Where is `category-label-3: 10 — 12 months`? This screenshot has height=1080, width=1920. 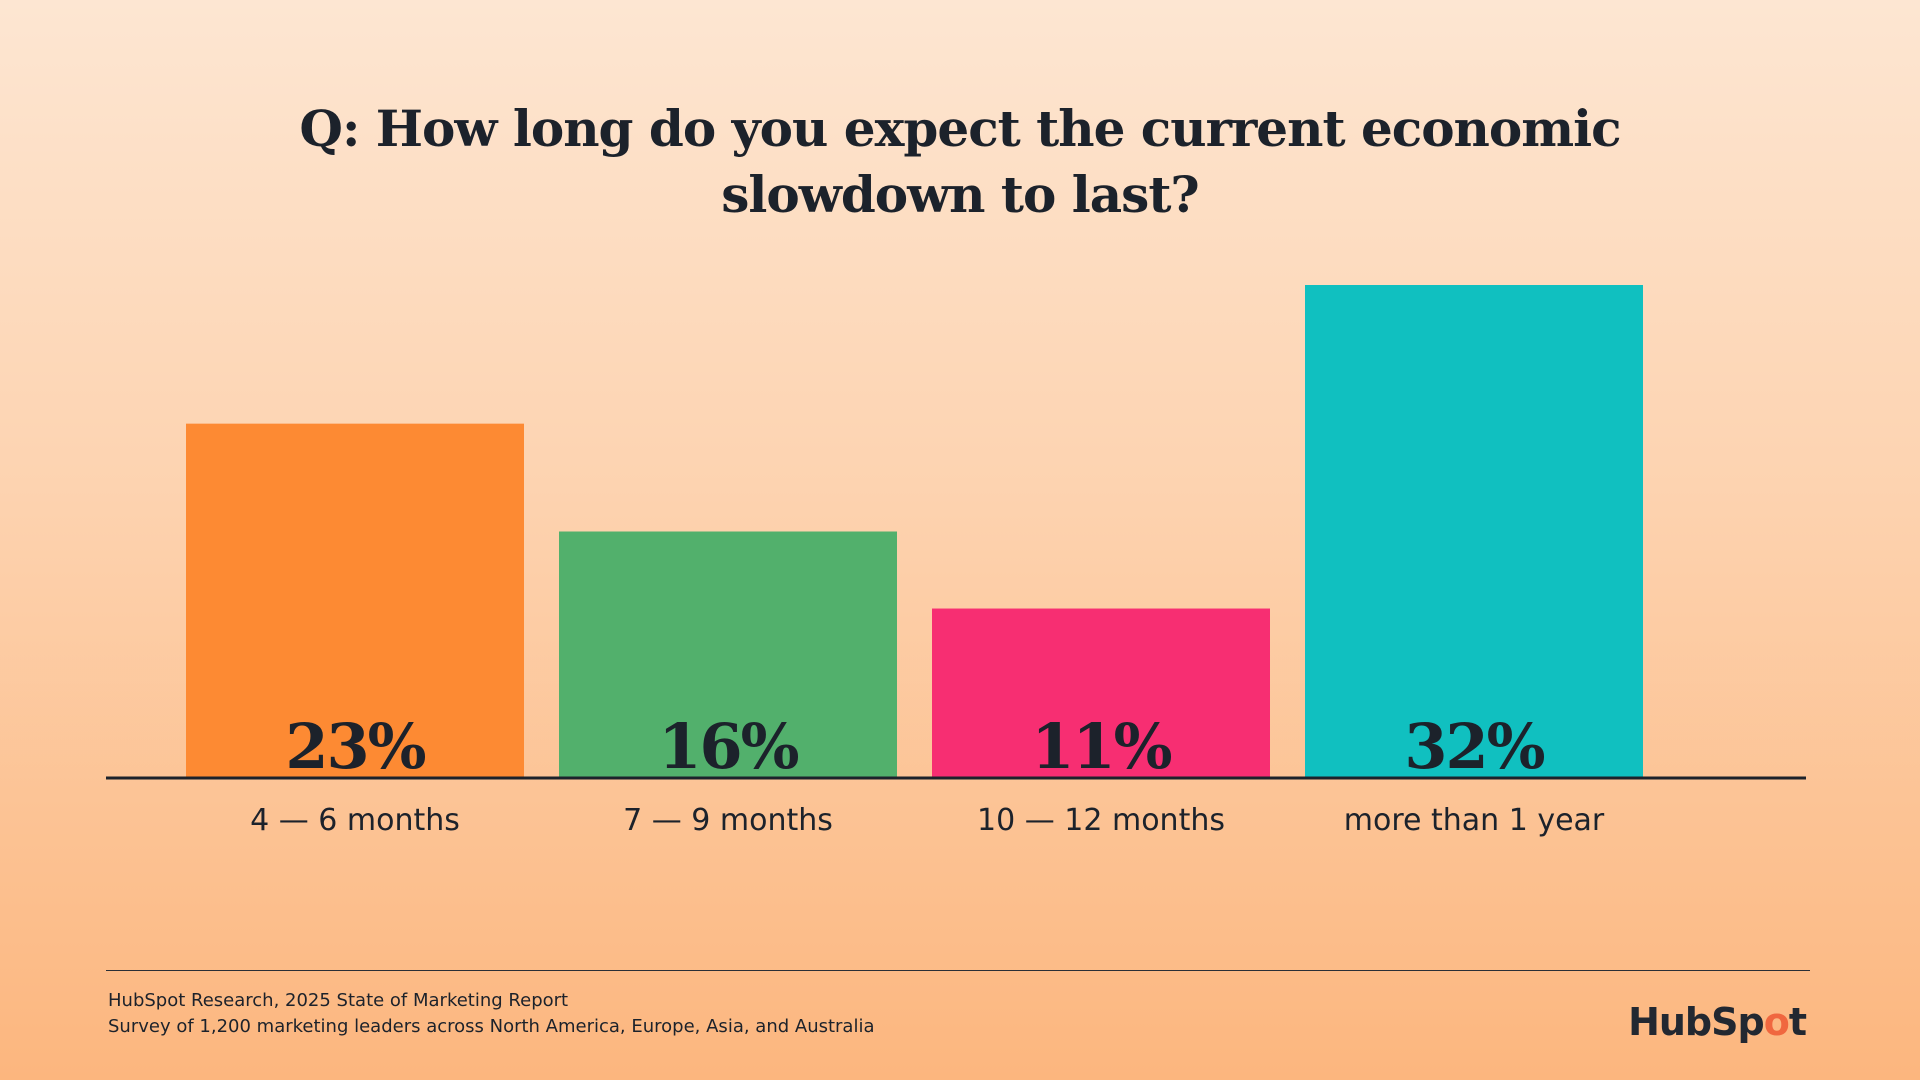
category-label-3: 10 — 12 months is located at coordinates (1101, 820).